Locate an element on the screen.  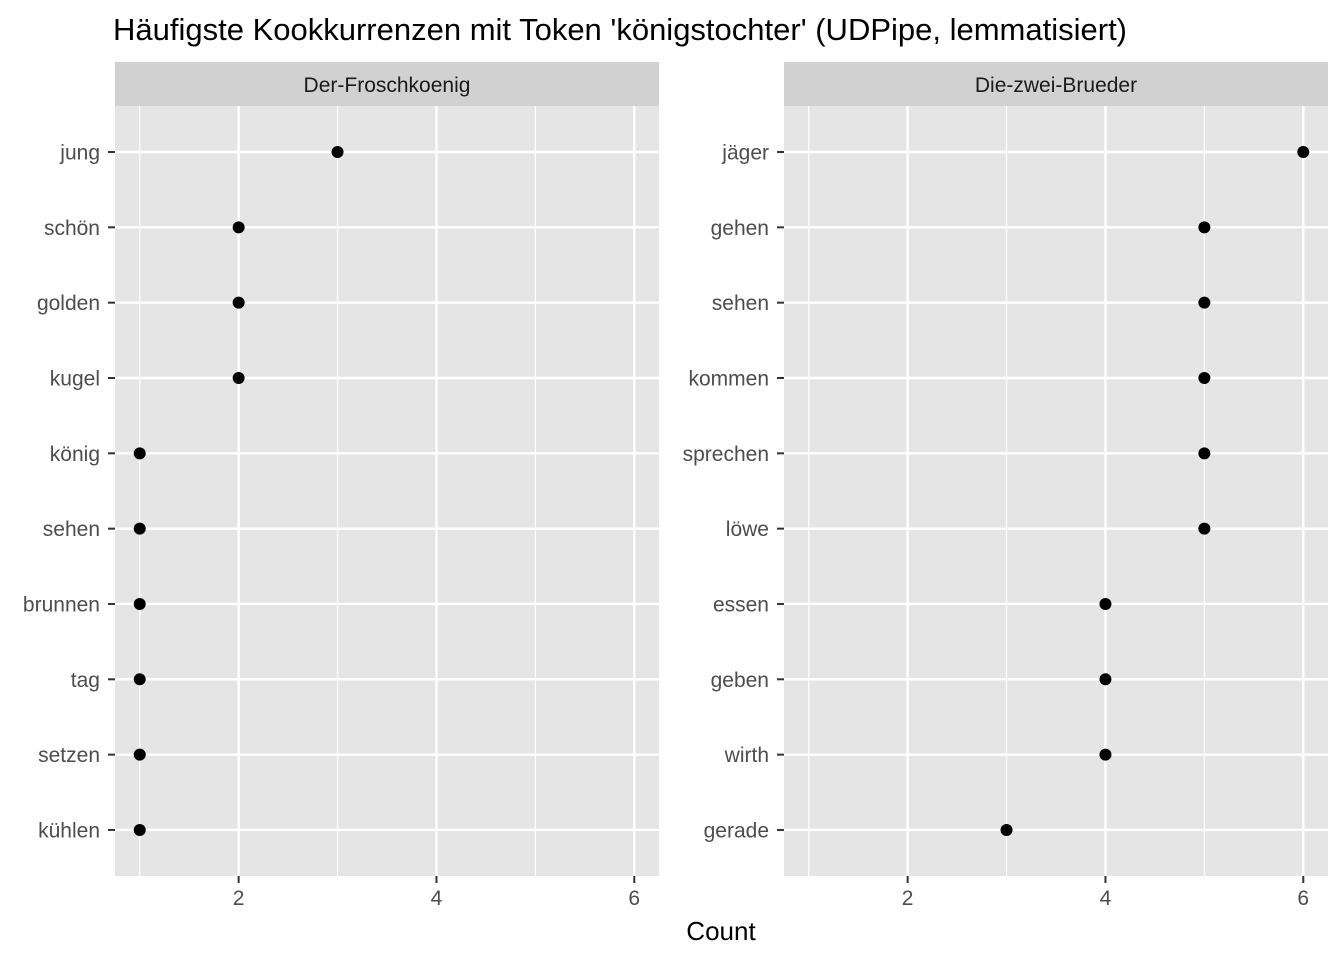
y-tick-label: gerade is located at coordinates (736, 830).